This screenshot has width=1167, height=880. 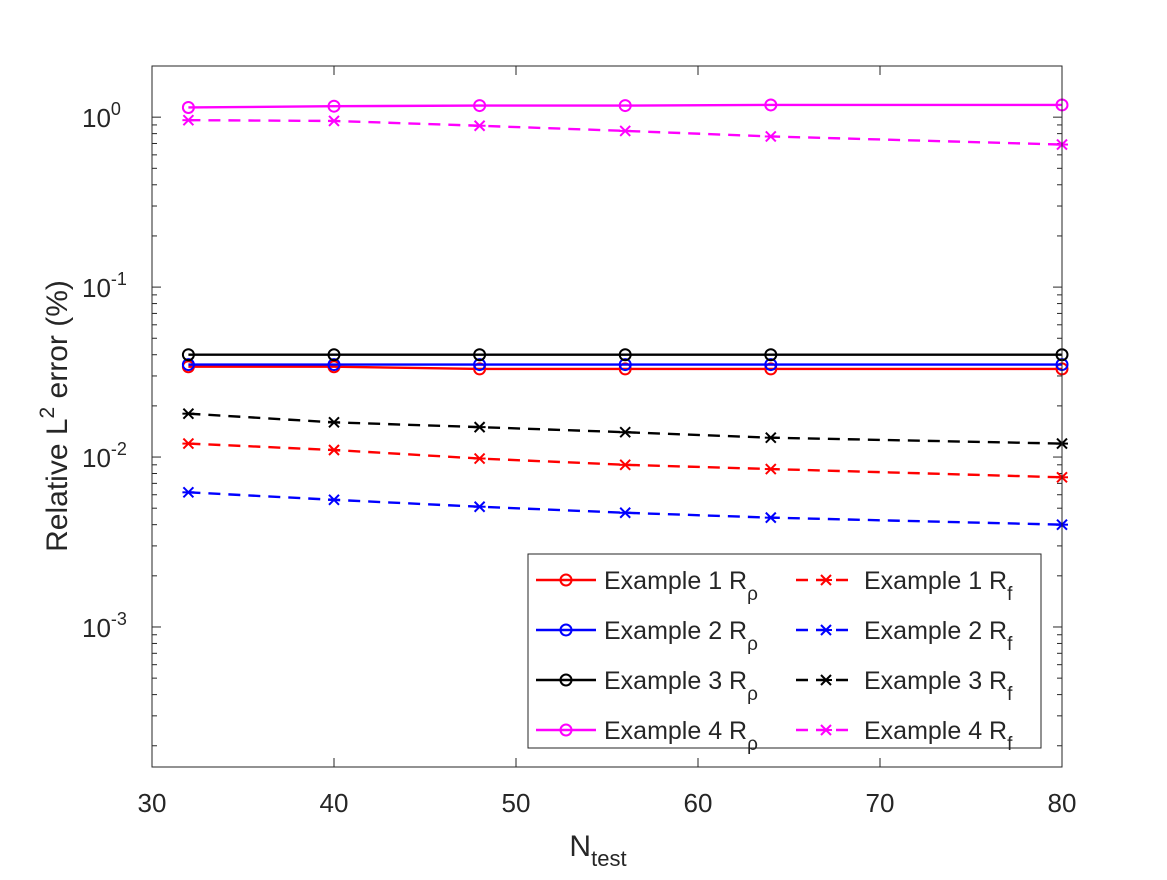 What do you see at coordinates (681, 686) in the screenshot?
I see `legend-label: Example 3 Rρ` at bounding box center [681, 686].